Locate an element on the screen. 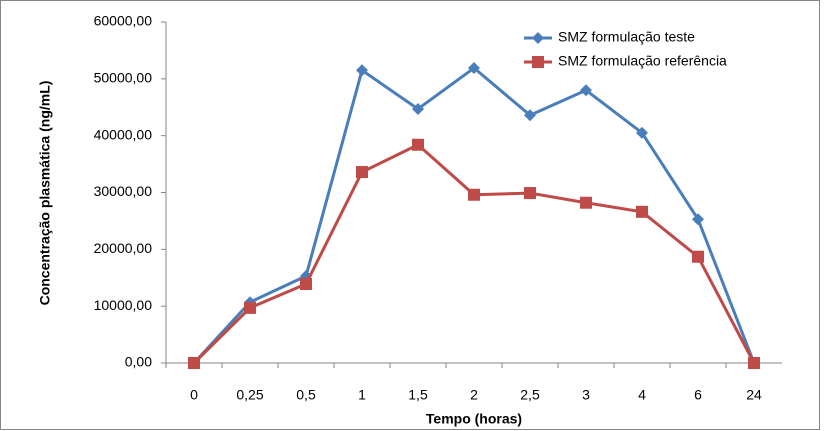 Image resolution: width=836 pixels, height=431 pixels. x-tick-label: 0,25 is located at coordinates (249, 395).